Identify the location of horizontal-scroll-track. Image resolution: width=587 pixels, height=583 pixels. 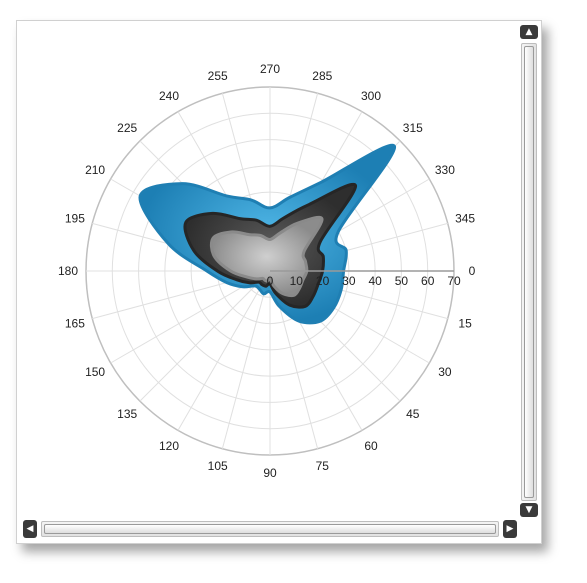
(270, 529).